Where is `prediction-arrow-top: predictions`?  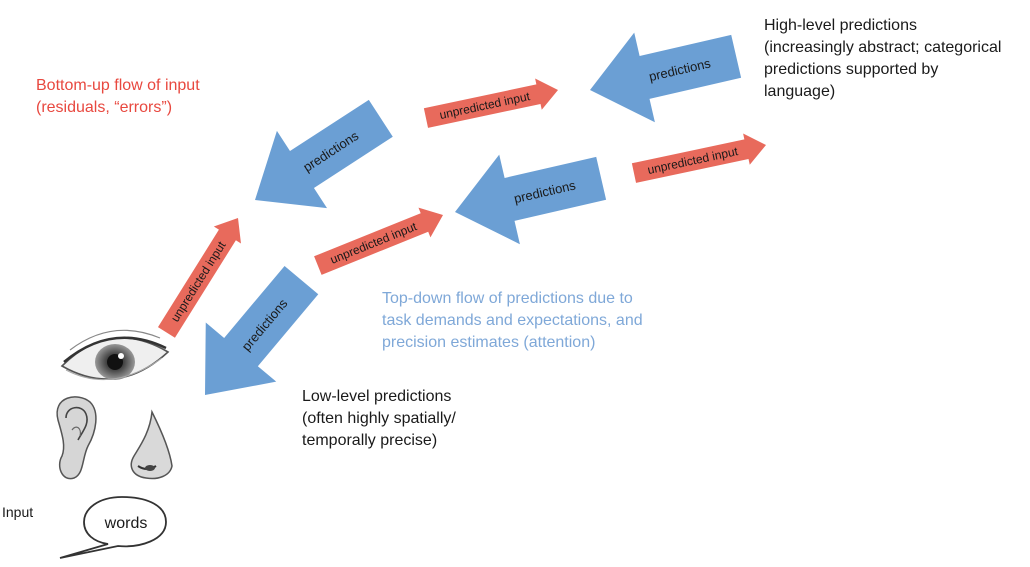
prediction-arrow-top: predictions is located at coordinates (663, 73).